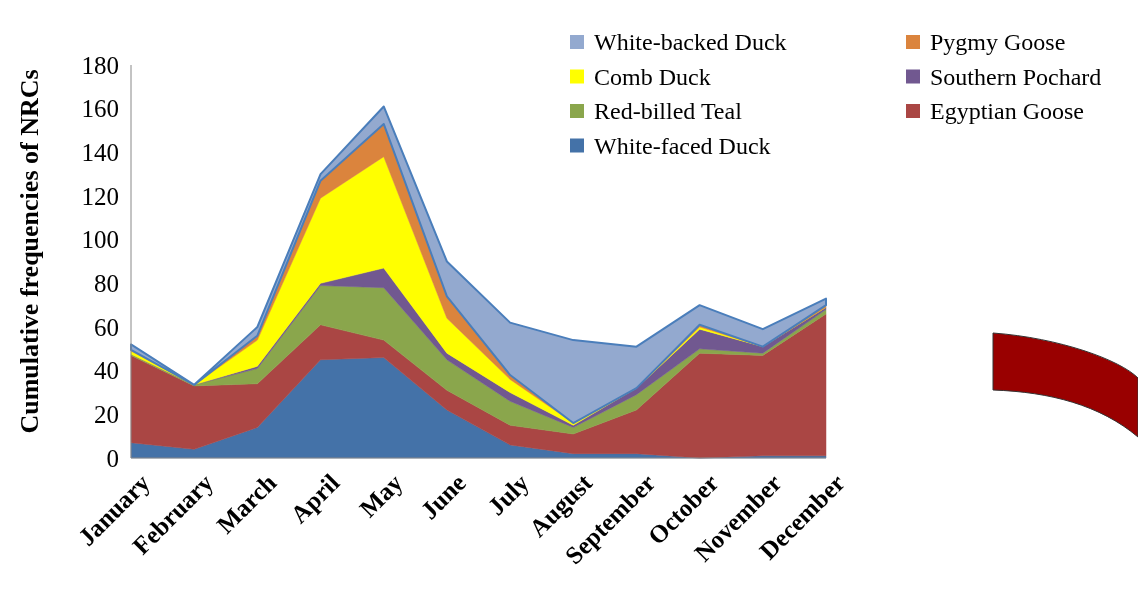 This screenshot has width=1138, height=605. Describe the element at coordinates (690, 42) in the screenshot. I see `legend-label: White-backed Duck` at that location.